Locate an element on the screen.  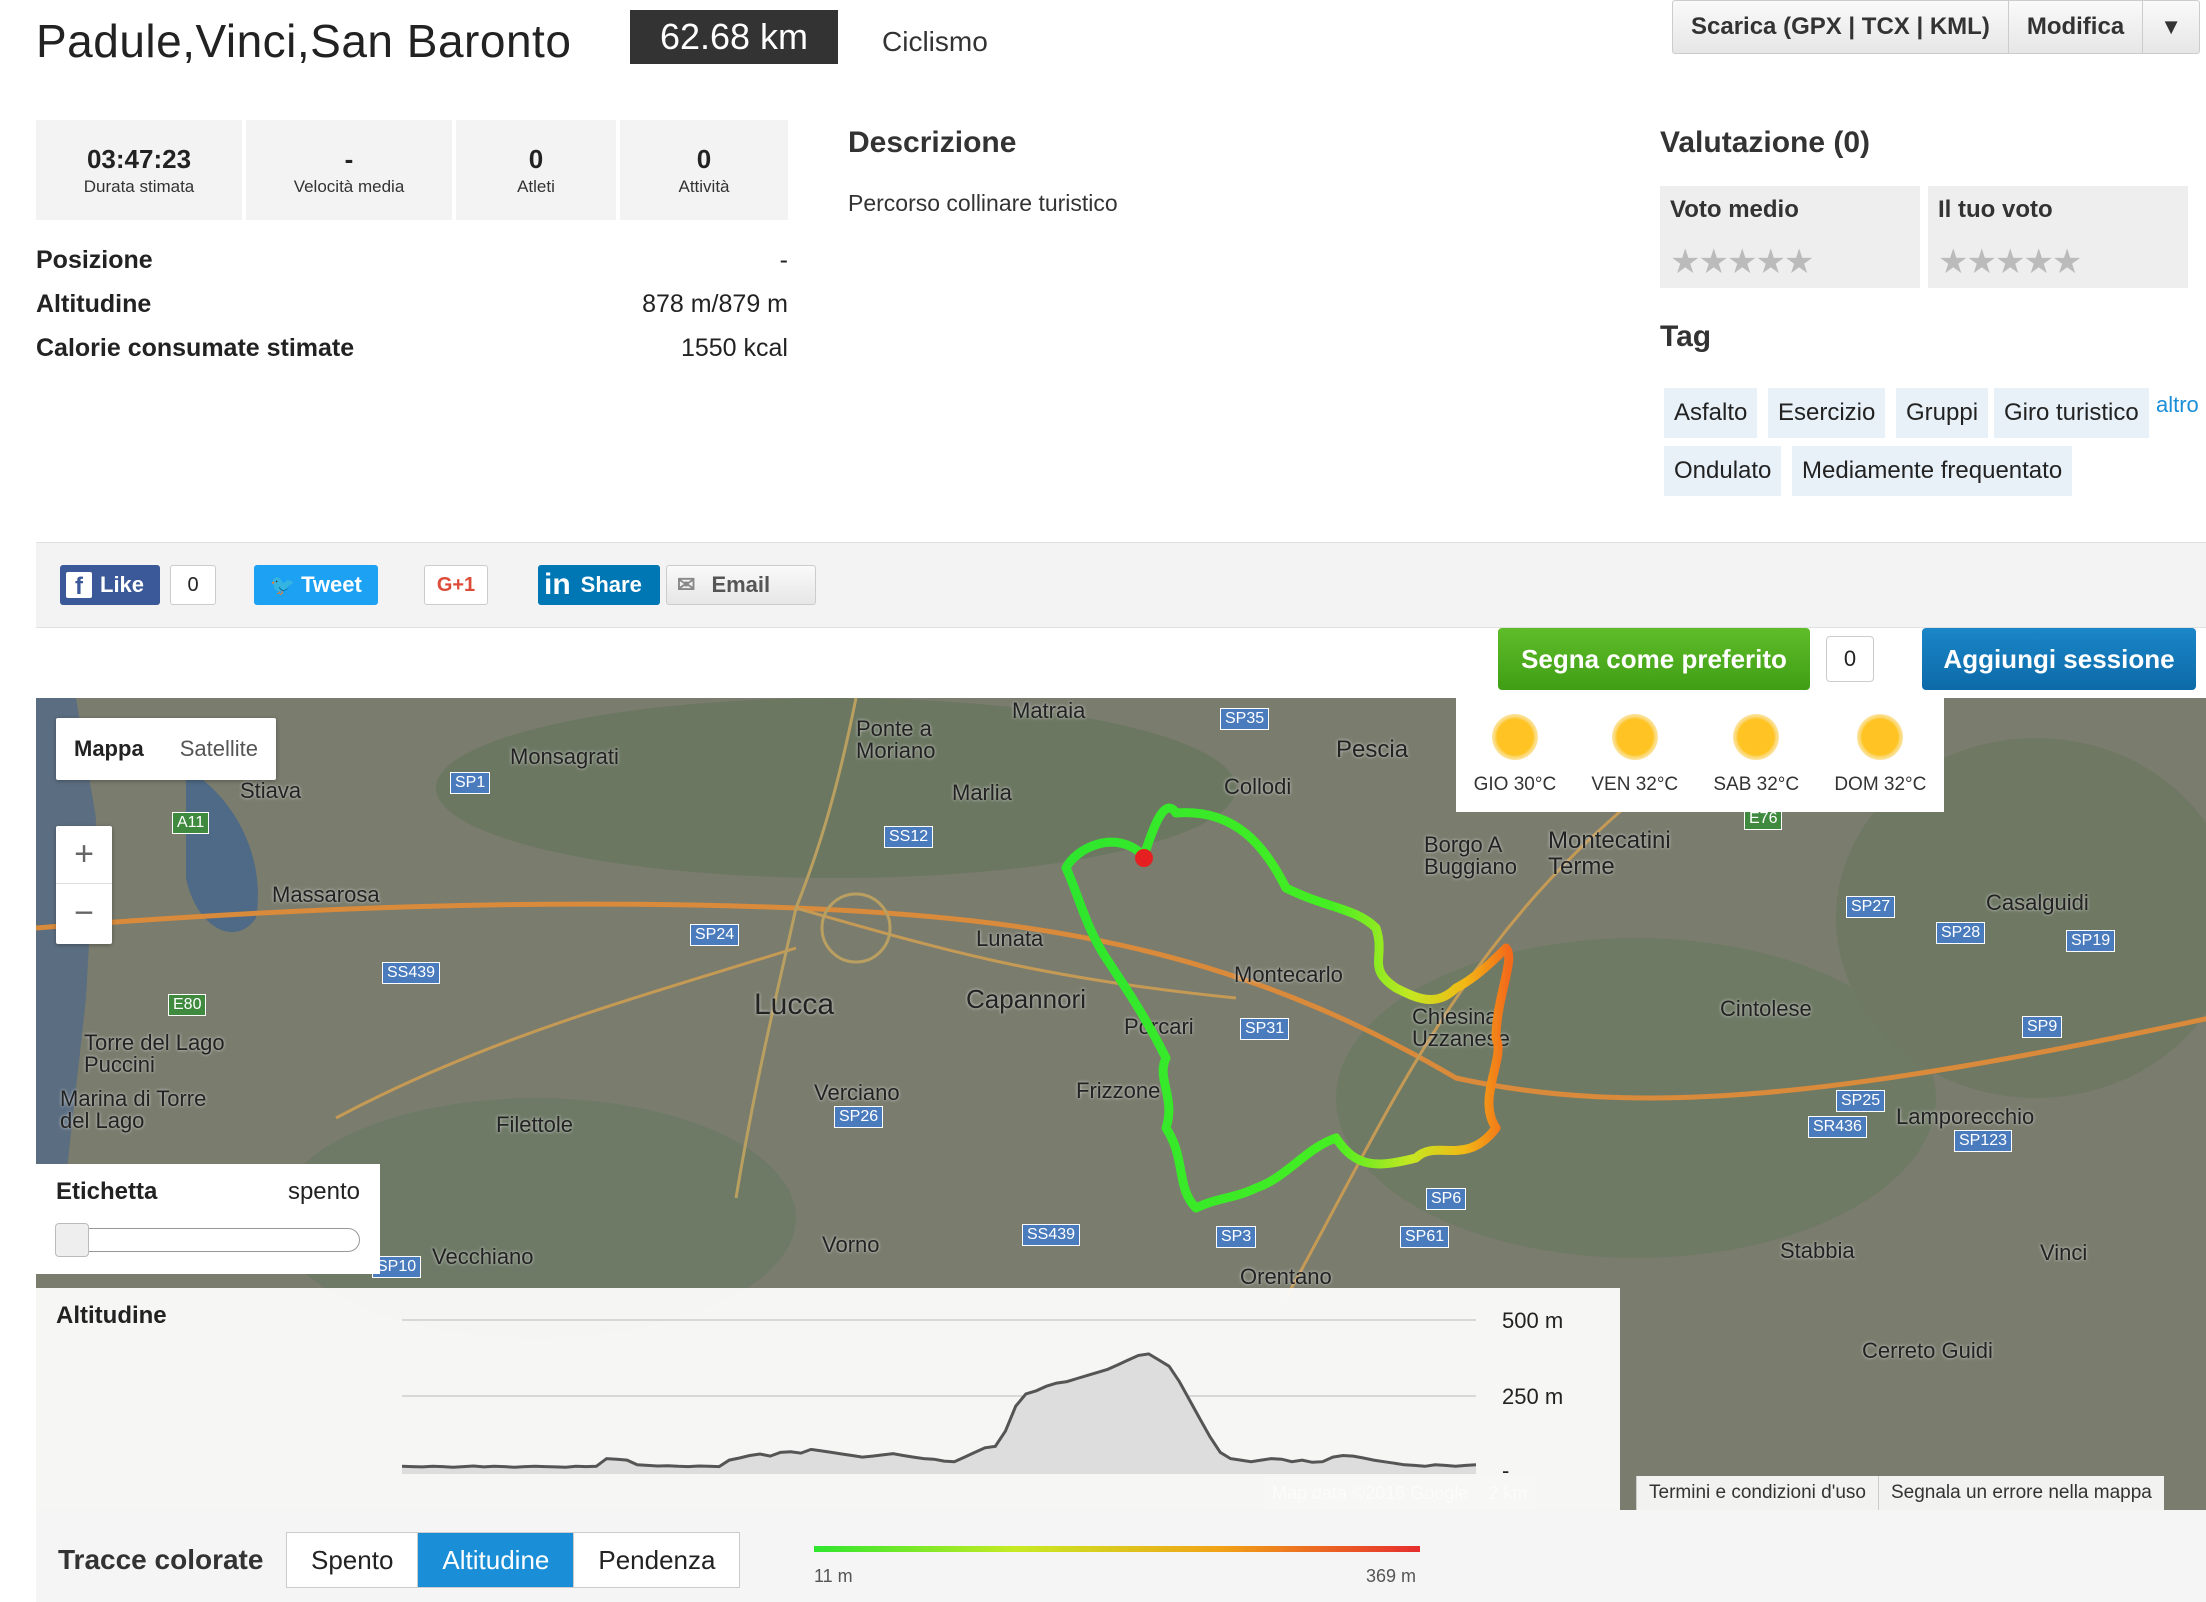
road-label: SP31 is located at coordinates (1265, 1029).